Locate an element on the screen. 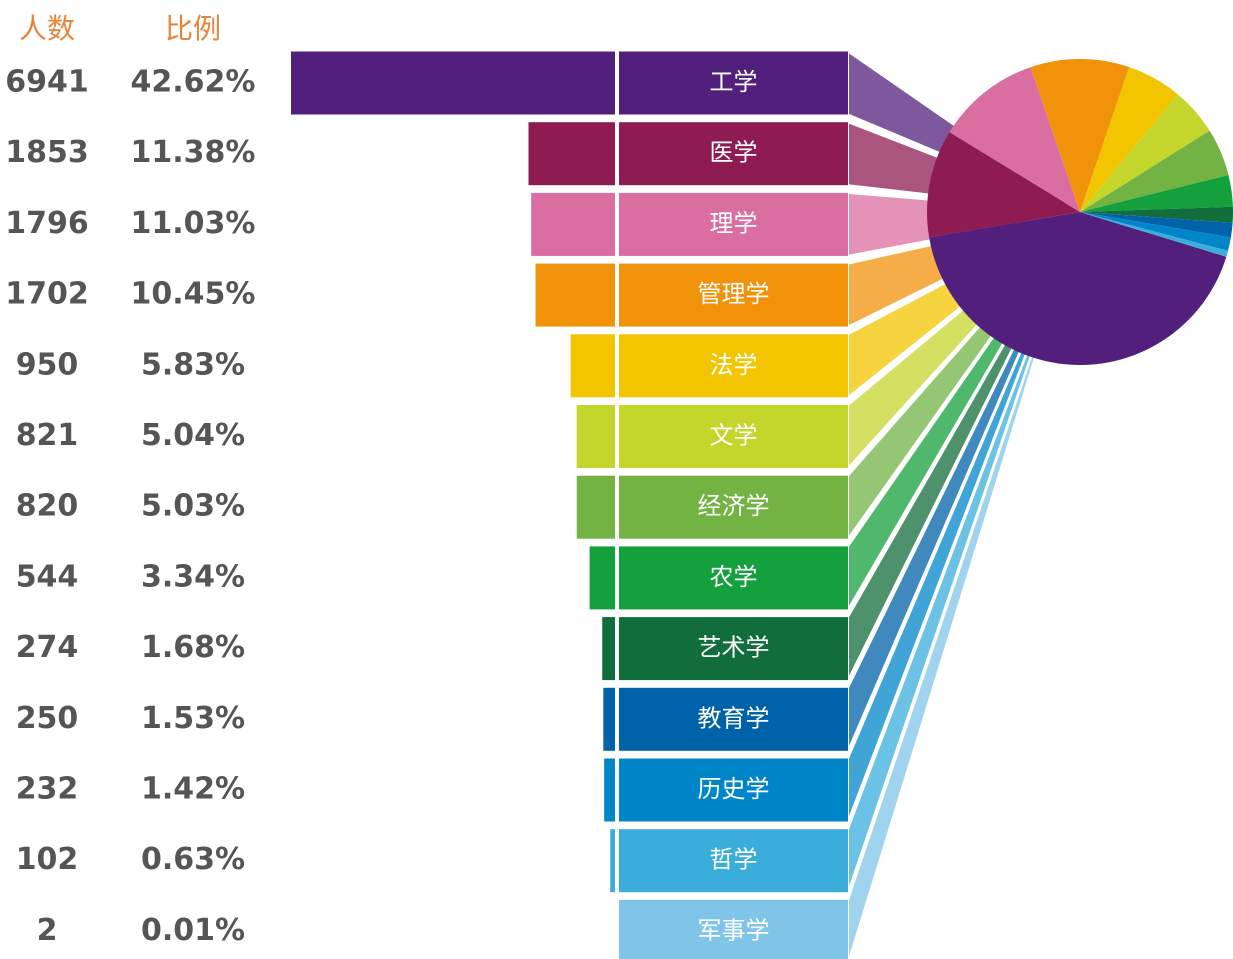 This screenshot has width=1233, height=959. percent-label: 1.53% is located at coordinates (193, 718).